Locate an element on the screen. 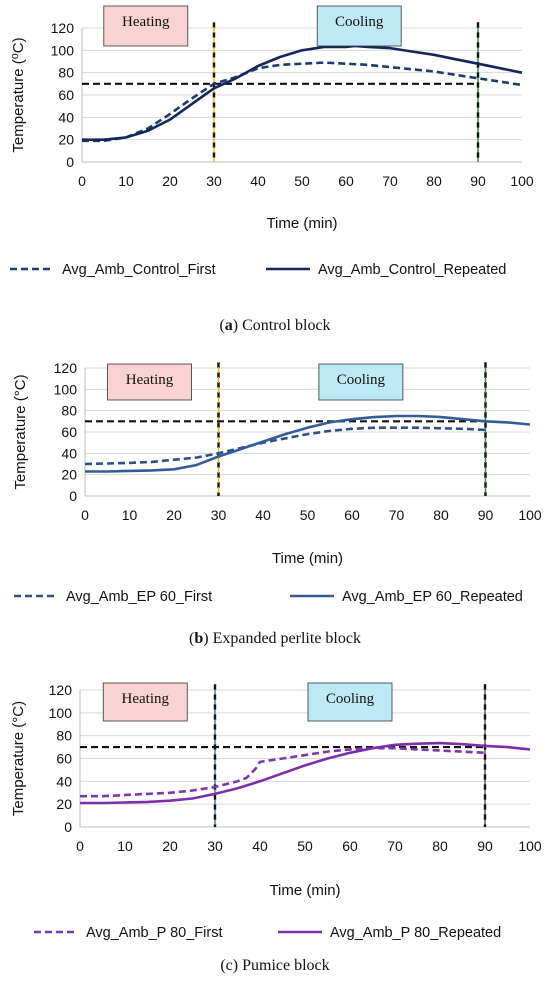 Image resolution: width=550 pixels, height=987 pixels. chart-caption: (a) Control block is located at coordinates (274, 325).